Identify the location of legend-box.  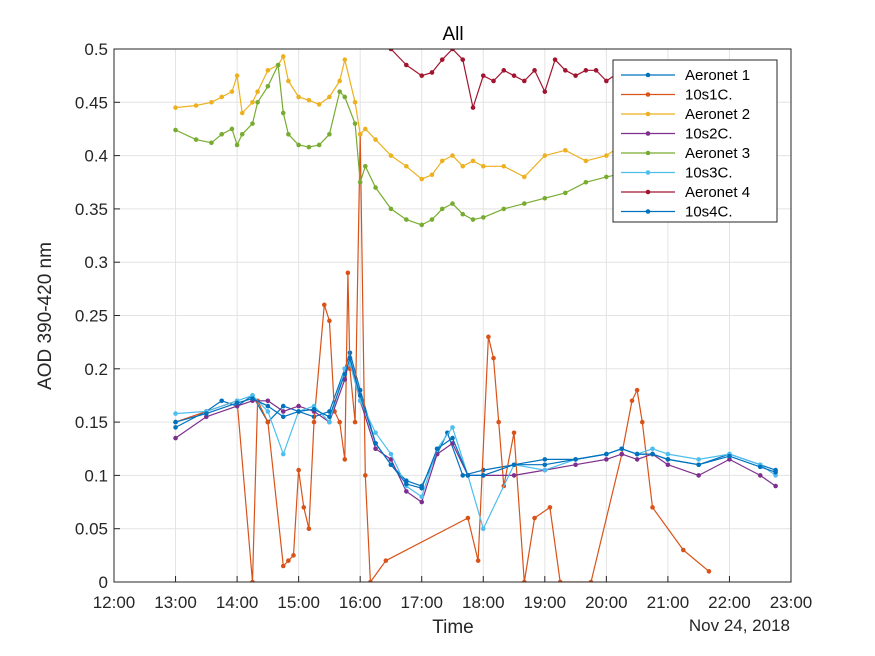
(695, 141).